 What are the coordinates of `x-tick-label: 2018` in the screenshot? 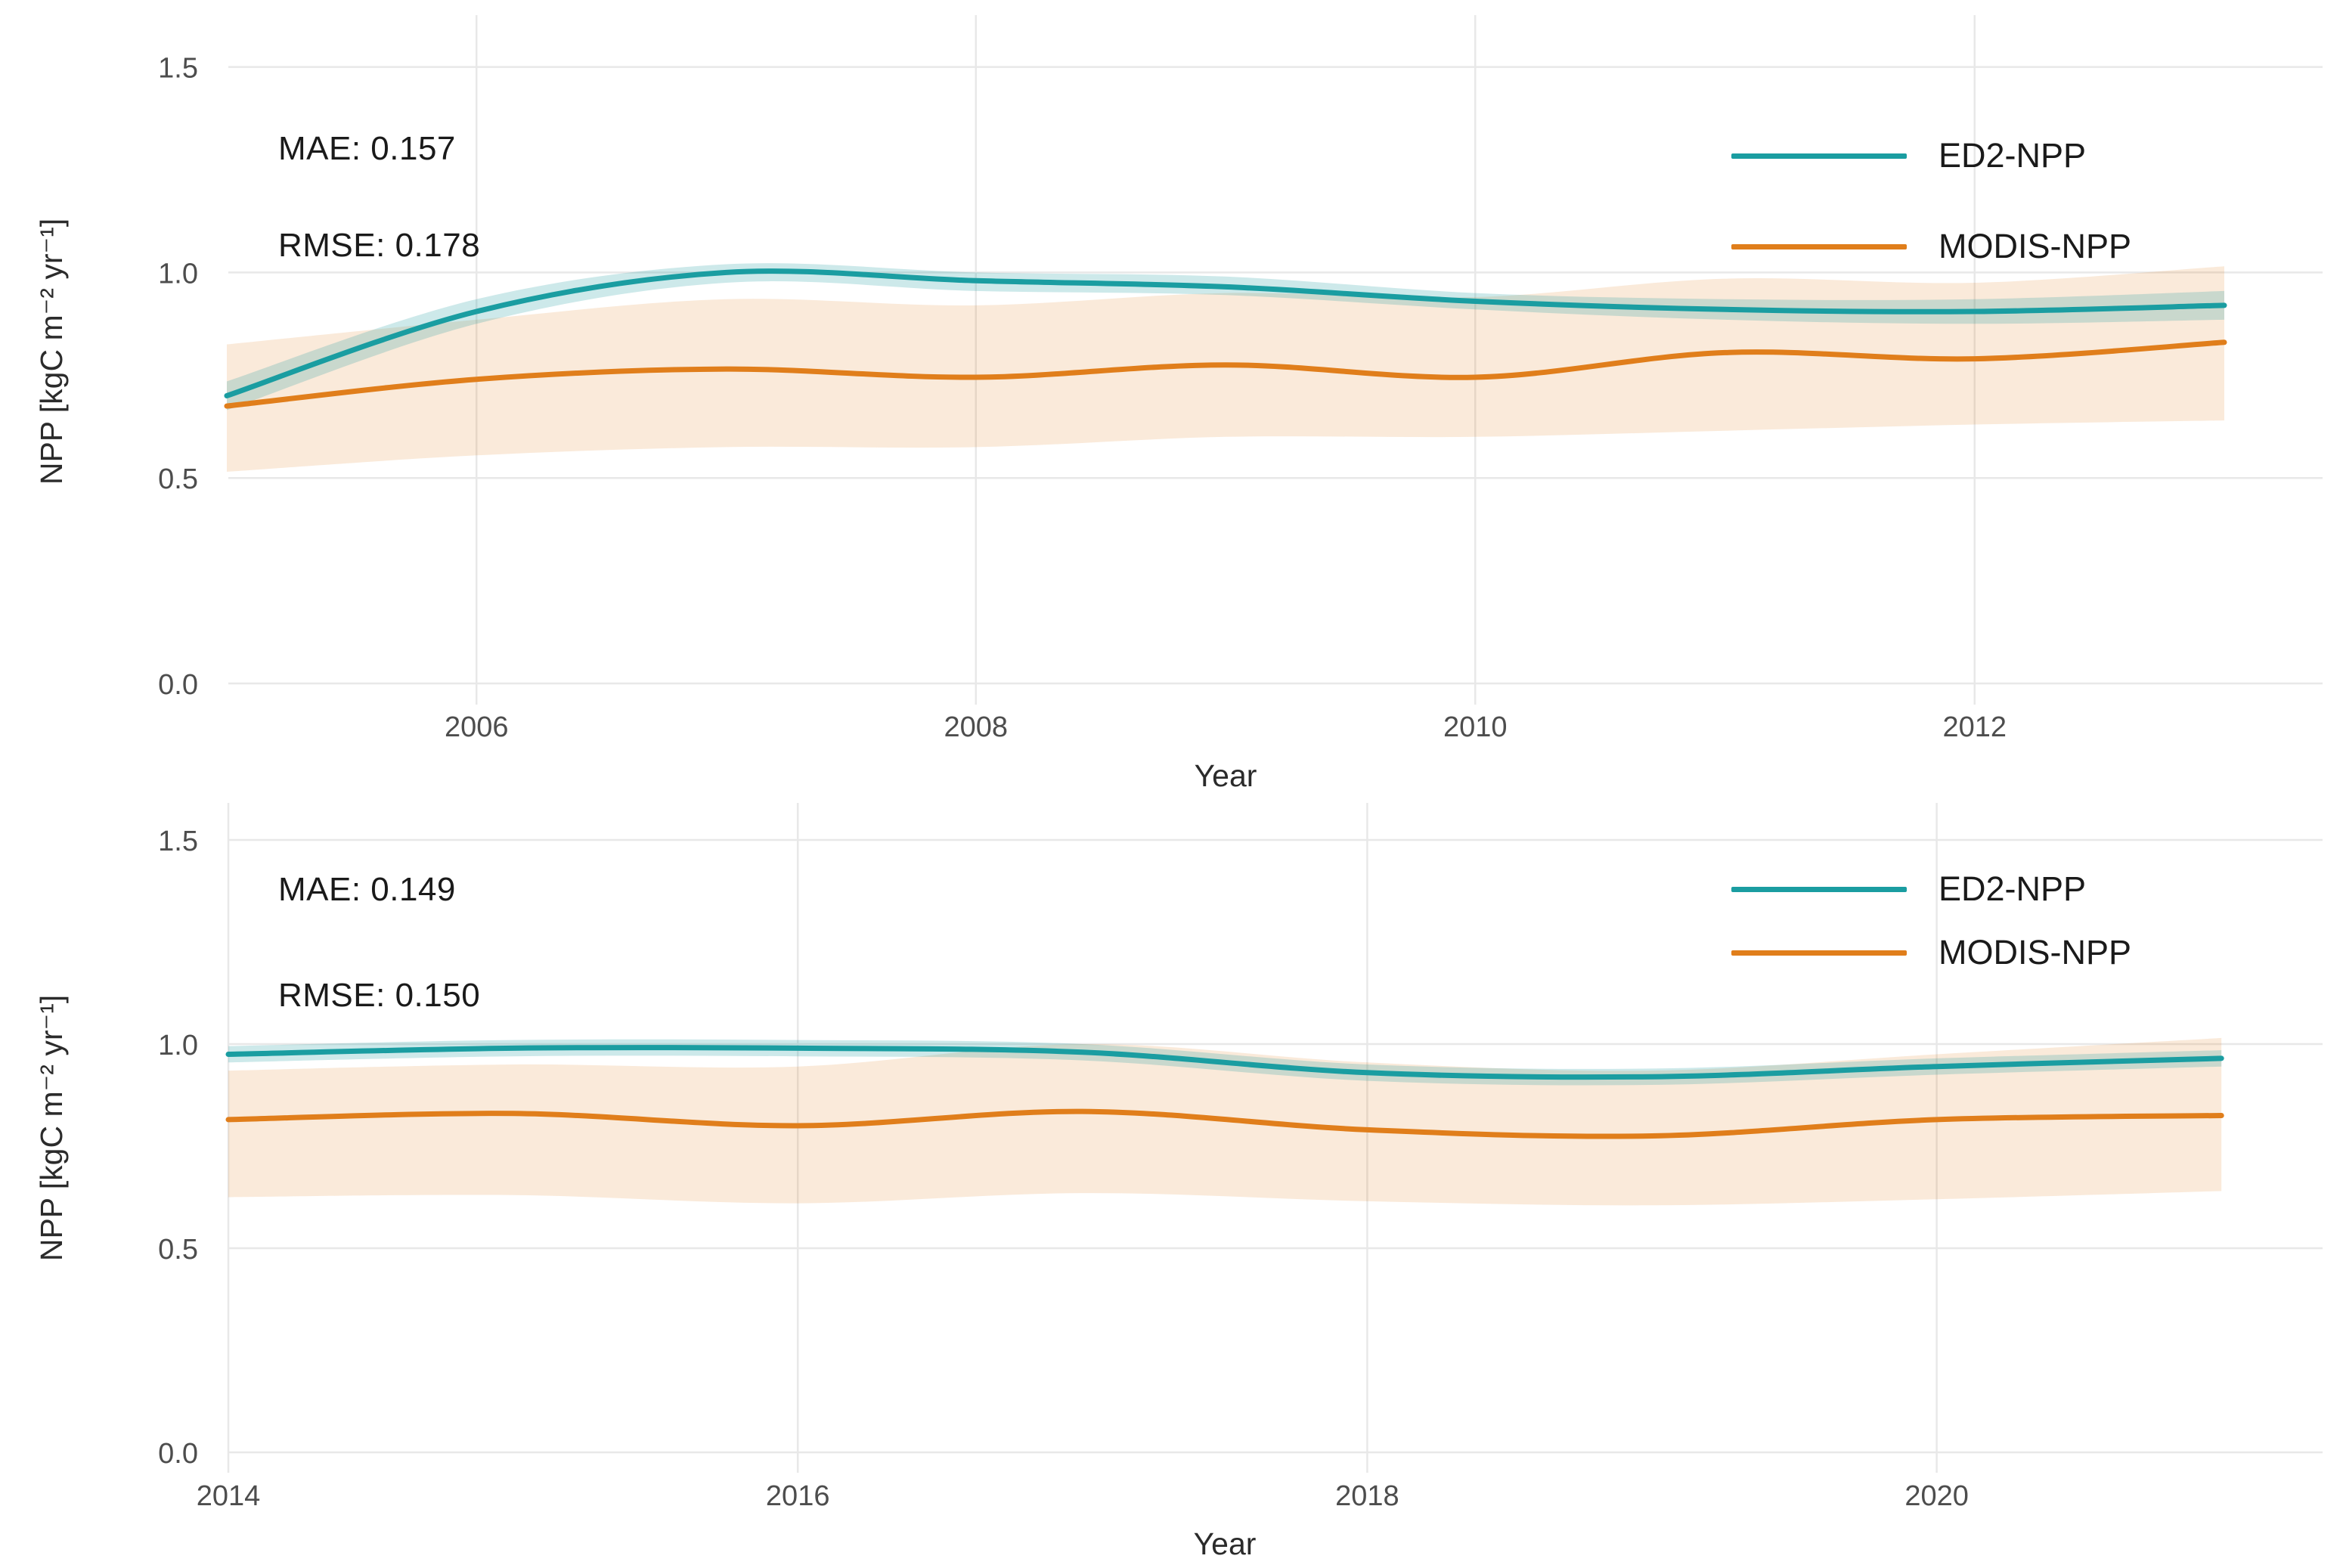 It's located at (1367, 1496).